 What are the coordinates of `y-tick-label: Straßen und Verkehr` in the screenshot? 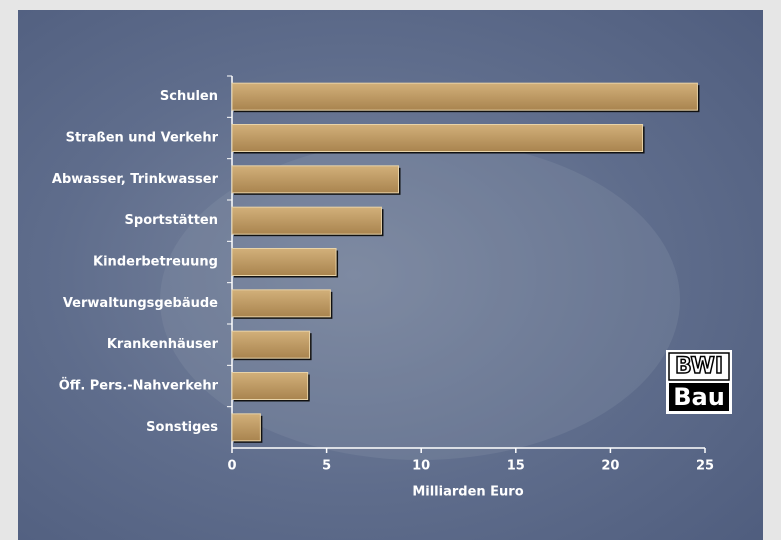 It's located at (142, 138).